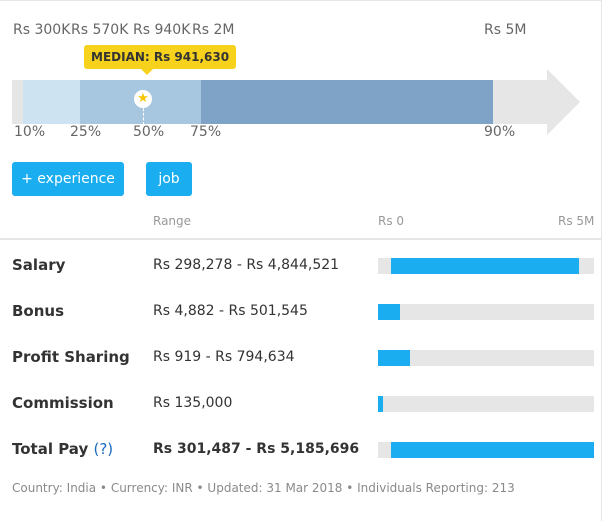 This screenshot has width=602, height=521. Describe the element at coordinates (68, 179) in the screenshot. I see `add-experience-button: + experience` at that location.